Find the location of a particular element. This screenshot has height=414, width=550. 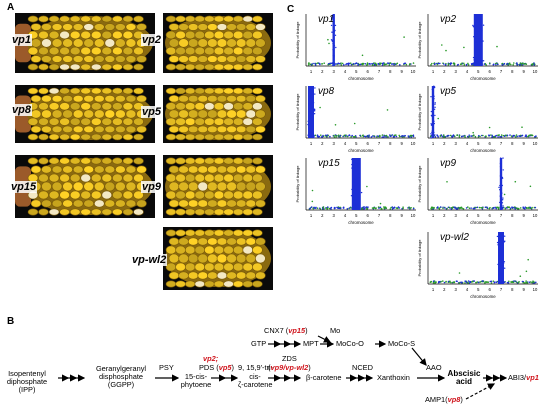

ear-photo-vp9 is located at coordinates (218, 186).